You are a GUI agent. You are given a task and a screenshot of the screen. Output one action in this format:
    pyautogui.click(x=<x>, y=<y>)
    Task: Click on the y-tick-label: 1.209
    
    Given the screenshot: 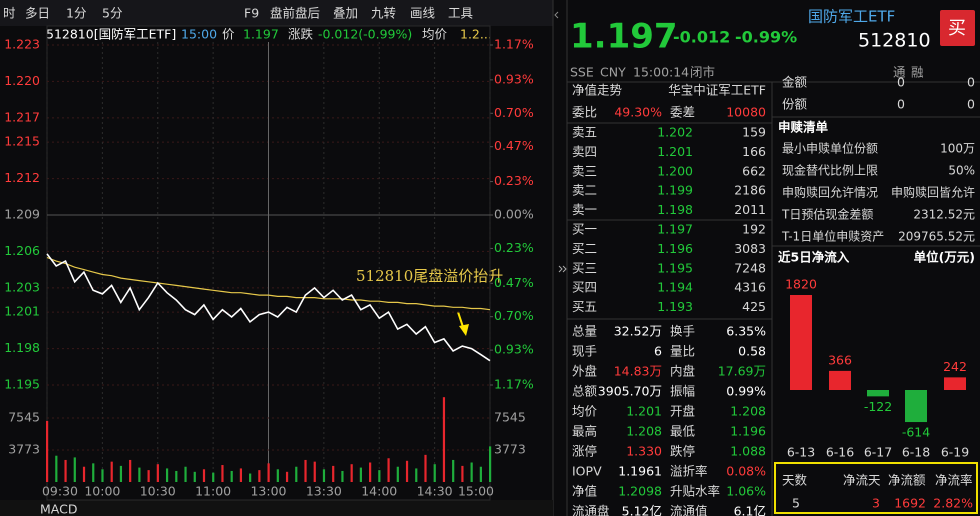 What is the action you would take?
    pyautogui.click(x=22, y=214)
    